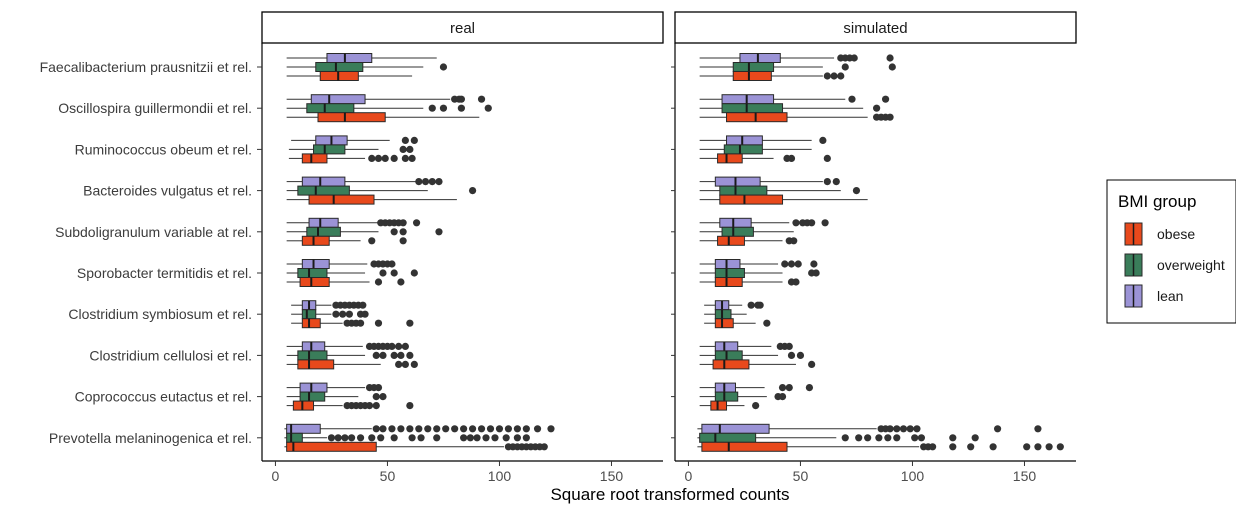 This screenshot has width=1236, height=506. I want to click on legend-item-overweight: overweight, so click(1174, 265).